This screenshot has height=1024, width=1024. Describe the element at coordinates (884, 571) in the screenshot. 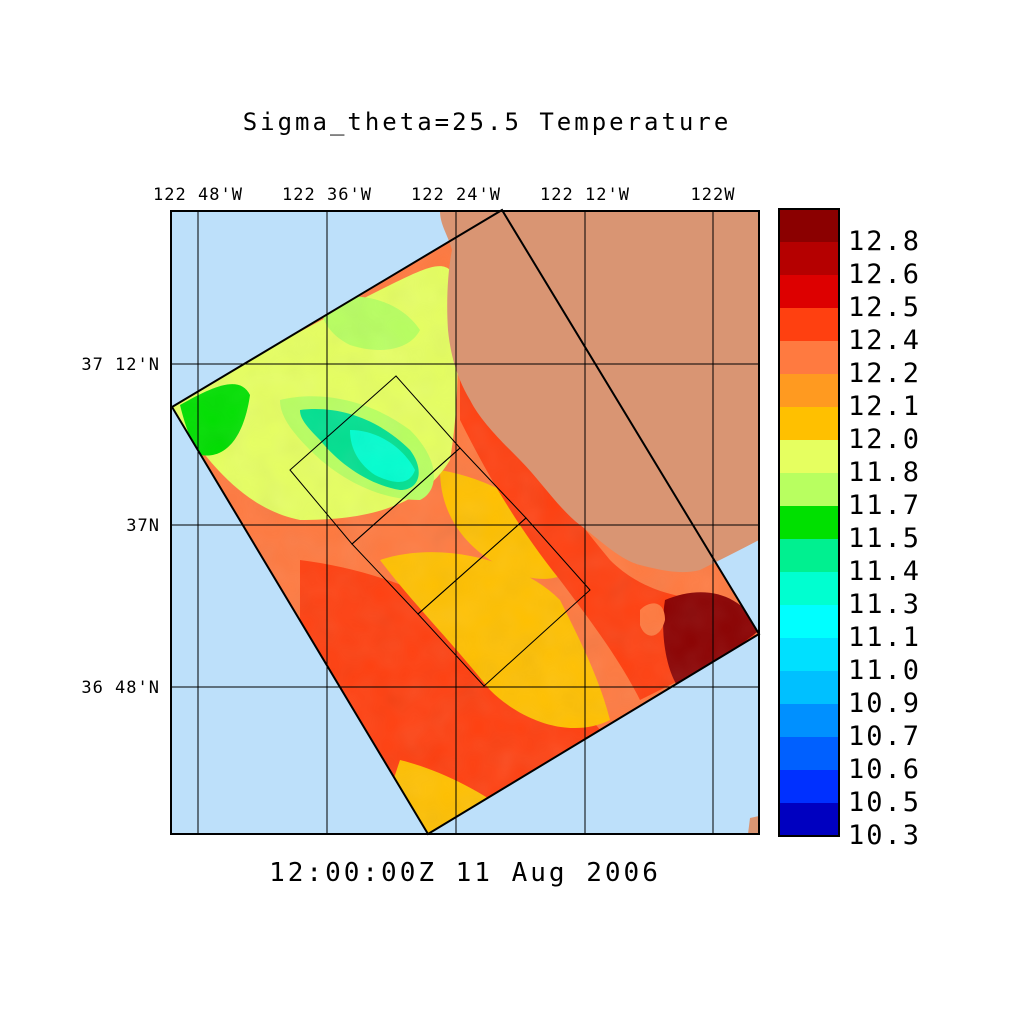

I see `colorbar-label: 11.4` at that location.